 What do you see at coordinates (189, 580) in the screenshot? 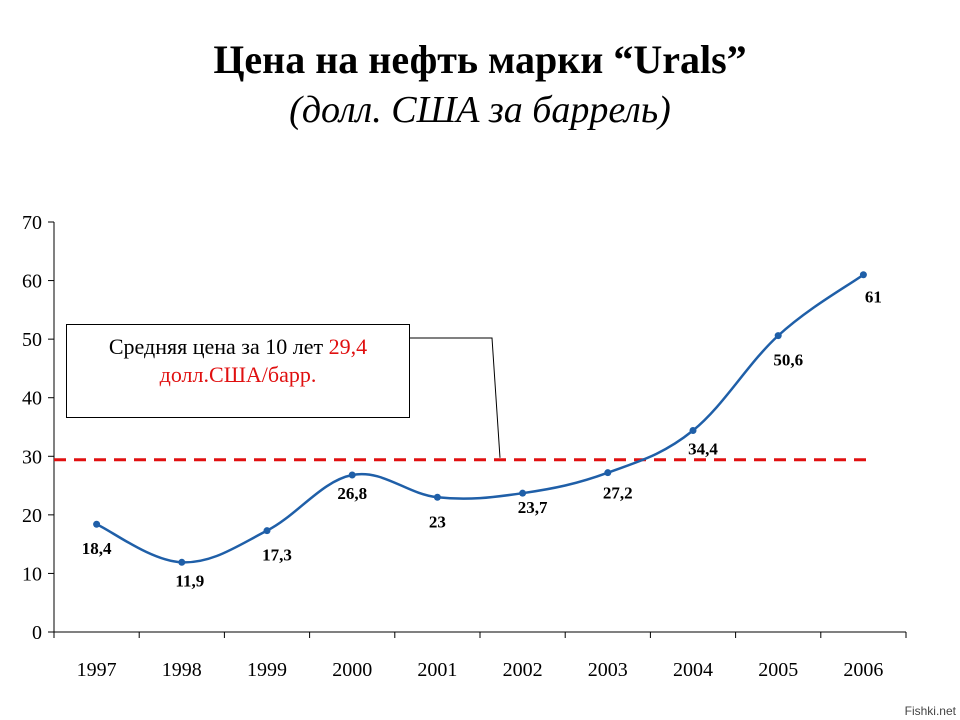
I see `data-label: 11,9` at bounding box center [189, 580].